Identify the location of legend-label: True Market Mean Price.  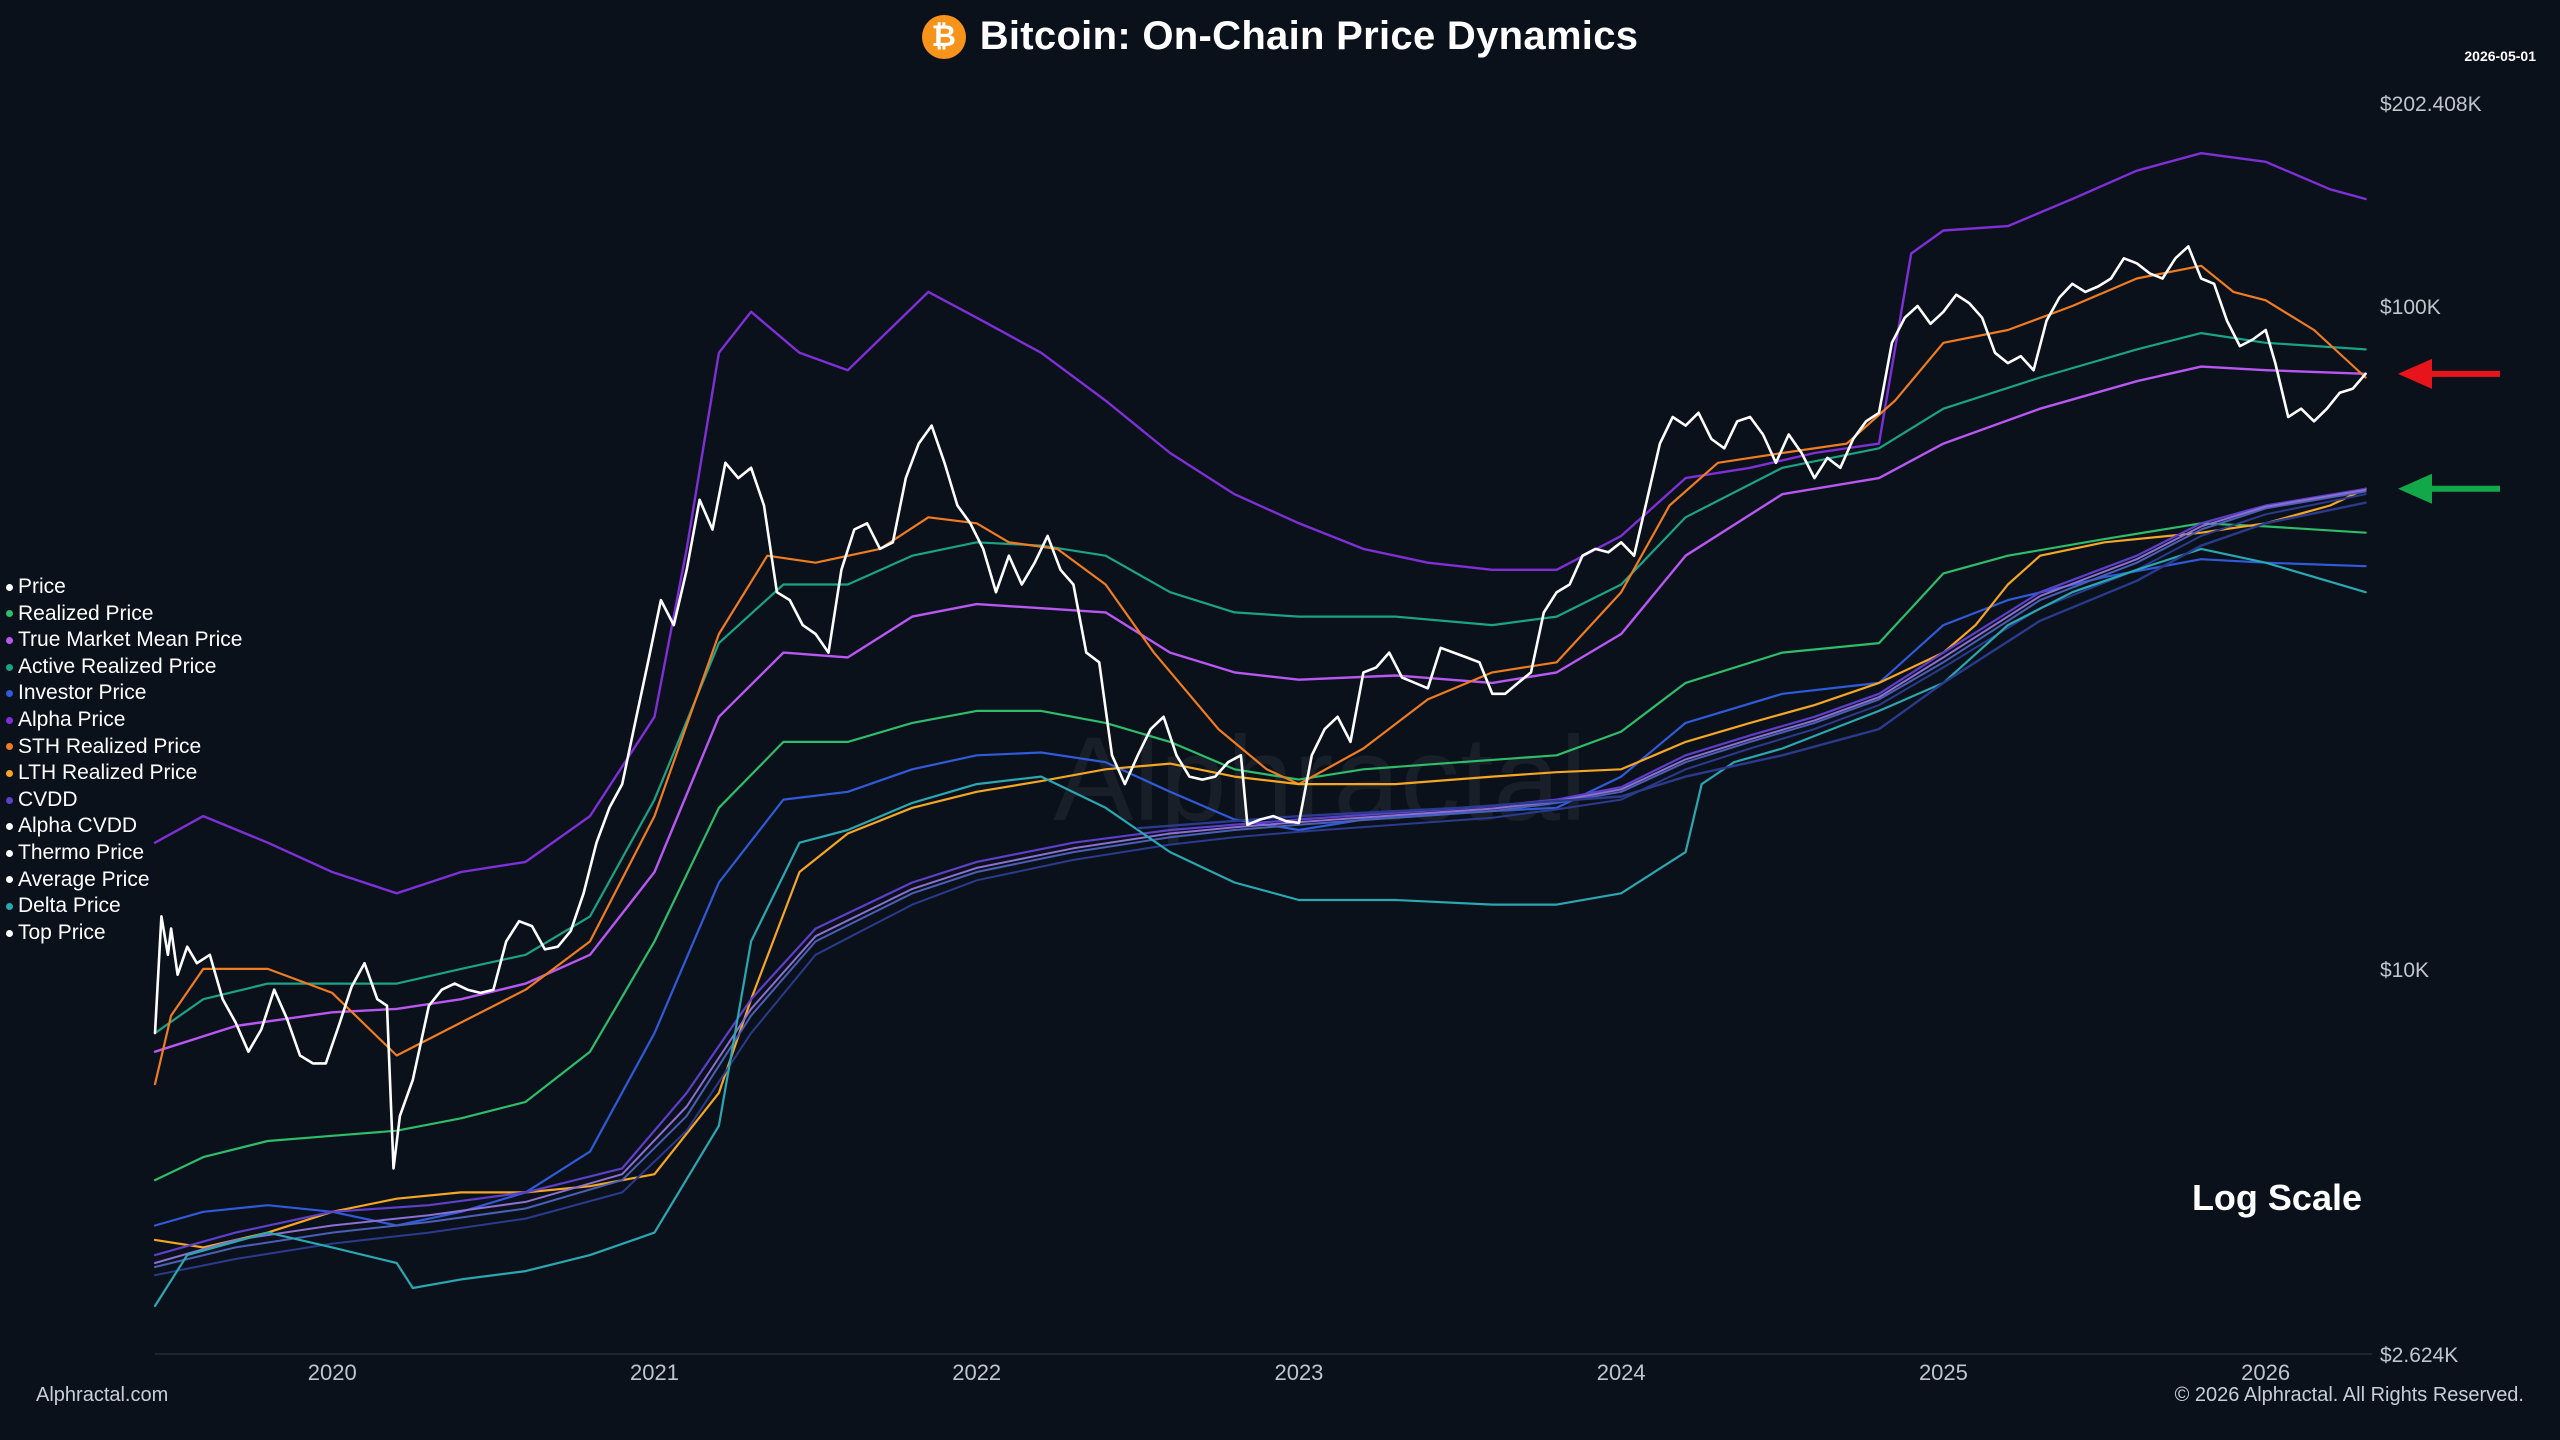
(130, 640).